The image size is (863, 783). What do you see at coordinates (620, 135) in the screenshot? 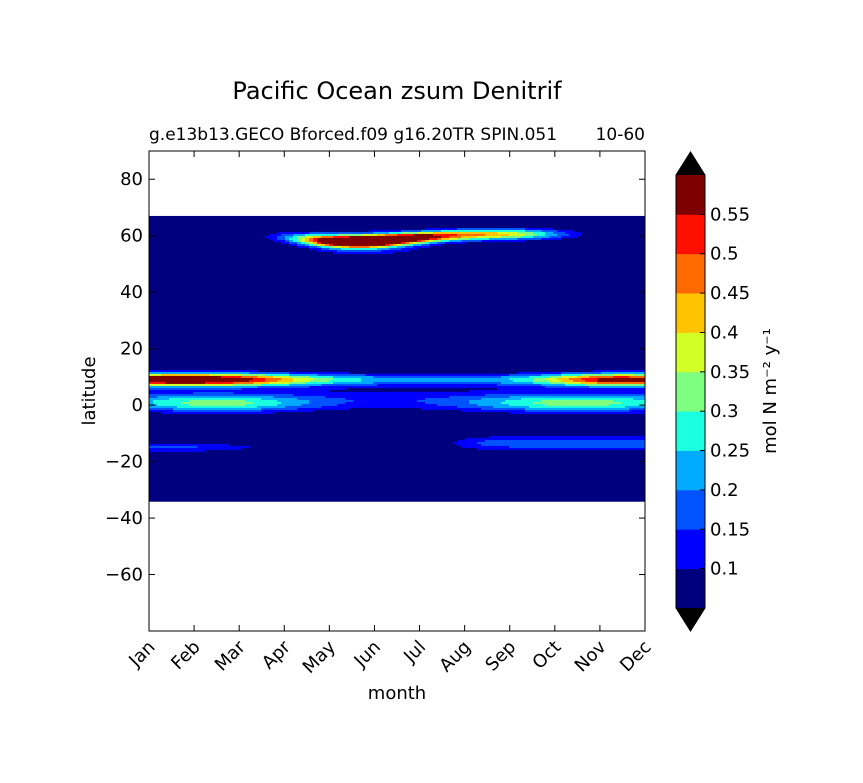
I see `chart-subtitle-right: 10-60` at bounding box center [620, 135].